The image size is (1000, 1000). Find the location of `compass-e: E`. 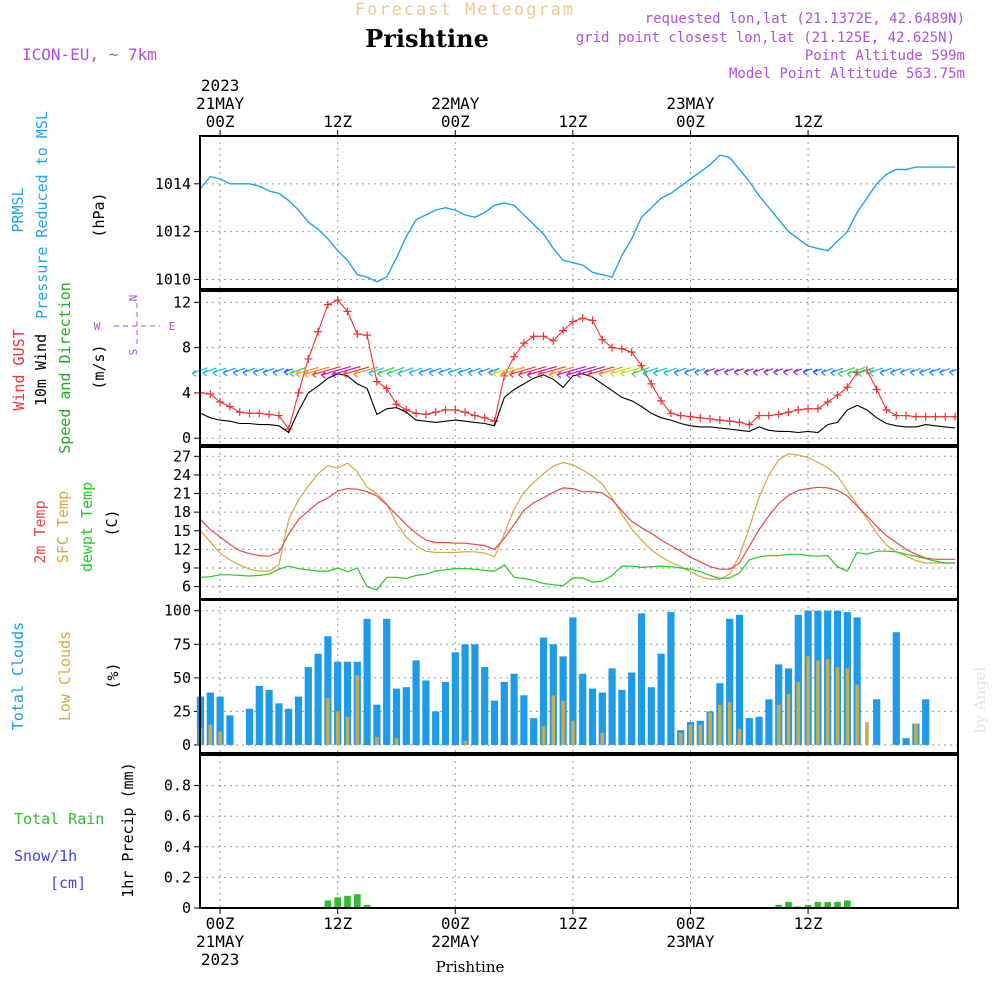

compass-e: E is located at coordinates (172, 326).